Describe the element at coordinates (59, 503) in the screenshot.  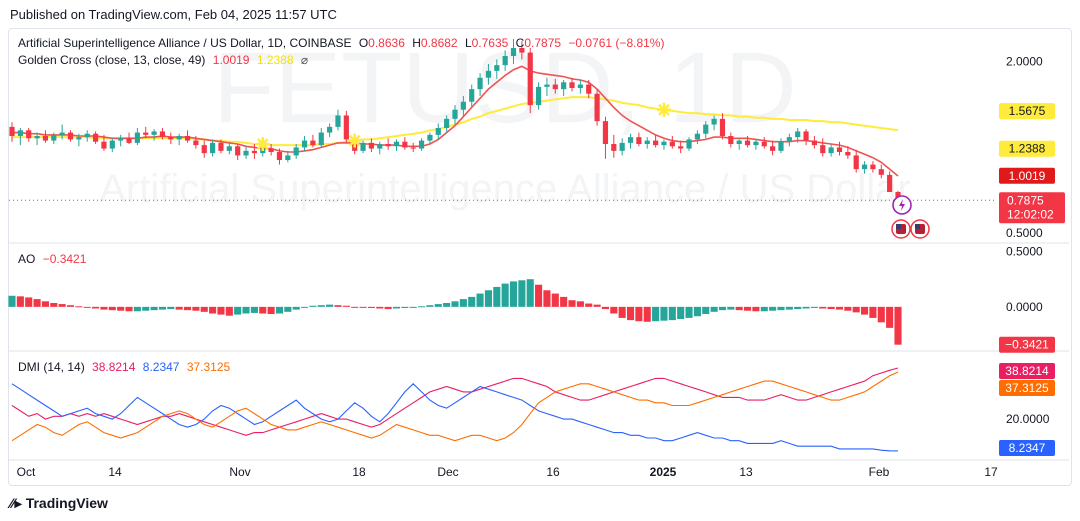
I see `tradingview-footer: ⁄⁄▸ TradingView` at that location.